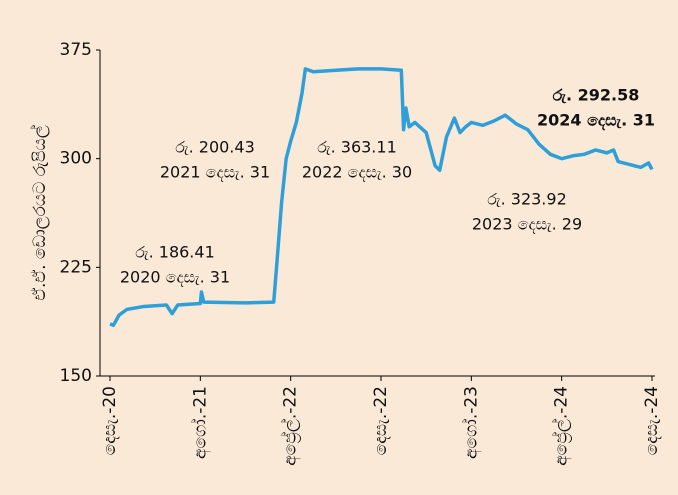 The height and width of the screenshot is (495, 678). I want to click on x-tick-label: දෙසැ.-24, so click(652, 420).